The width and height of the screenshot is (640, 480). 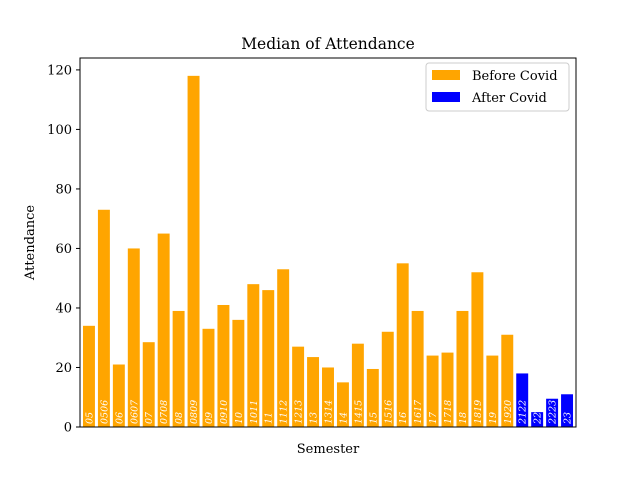 I want to click on bar-1920, so click(x=507, y=380).